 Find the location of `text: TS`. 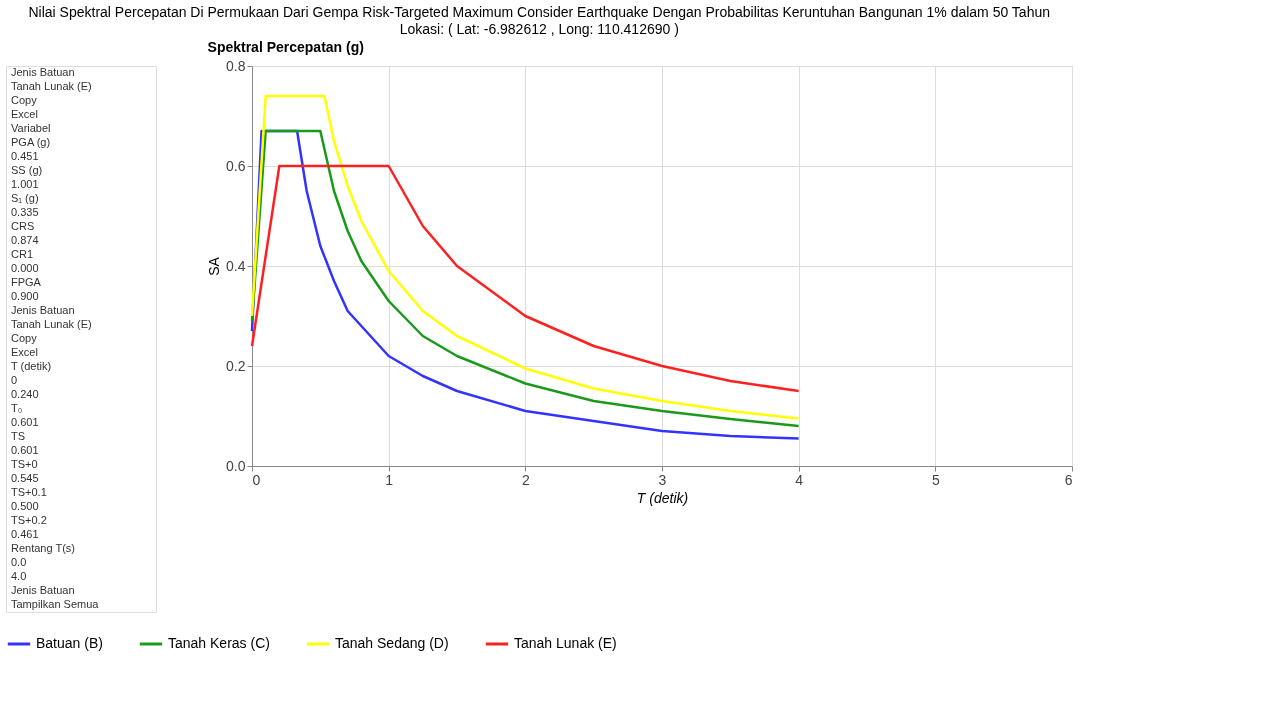

text: TS is located at coordinates (18, 436).